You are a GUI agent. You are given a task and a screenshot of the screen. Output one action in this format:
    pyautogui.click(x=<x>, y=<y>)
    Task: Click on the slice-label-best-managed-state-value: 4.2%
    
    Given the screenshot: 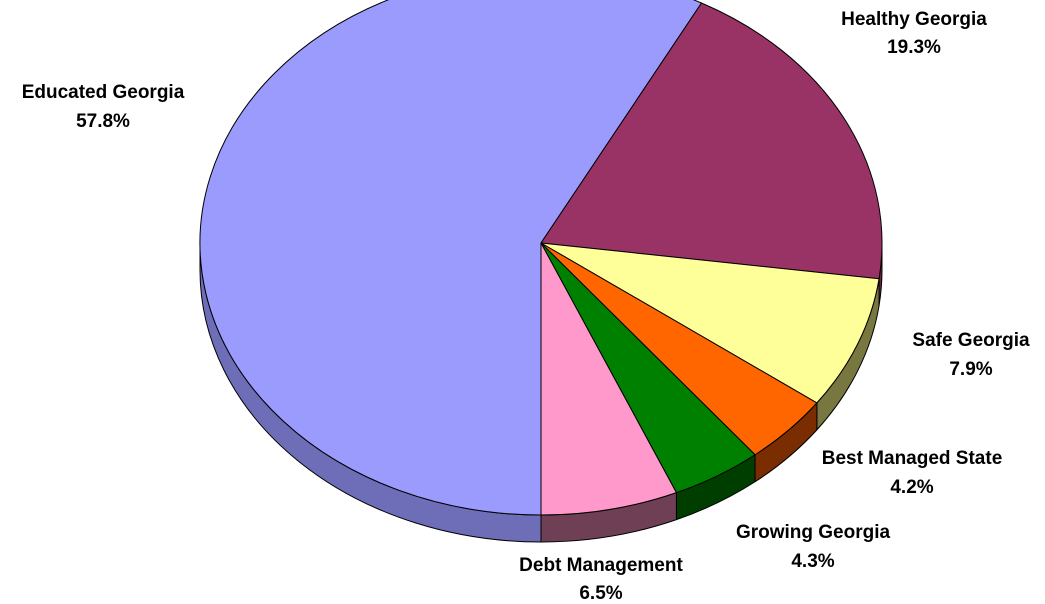 What is the action you would take?
    pyautogui.click(x=911, y=487)
    